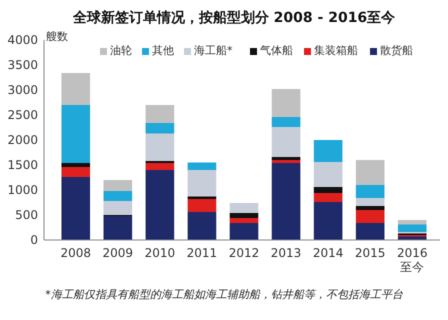 This screenshot has height=320, width=448. What do you see at coordinates (26, 215) in the screenshot?
I see `y-tick-label: 500` at bounding box center [26, 215].